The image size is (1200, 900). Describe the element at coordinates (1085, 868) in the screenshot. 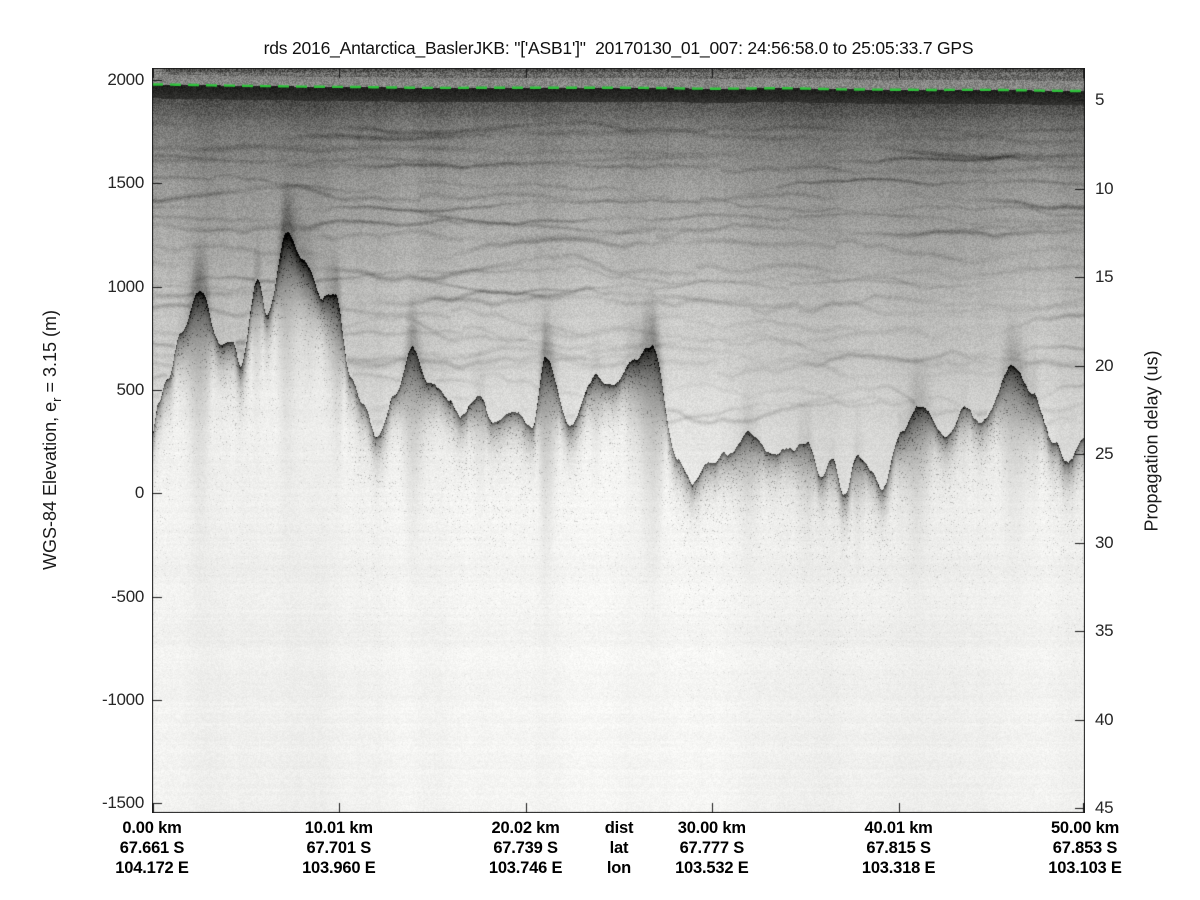

I see `x-longitude-label: 103.103 E` at that location.